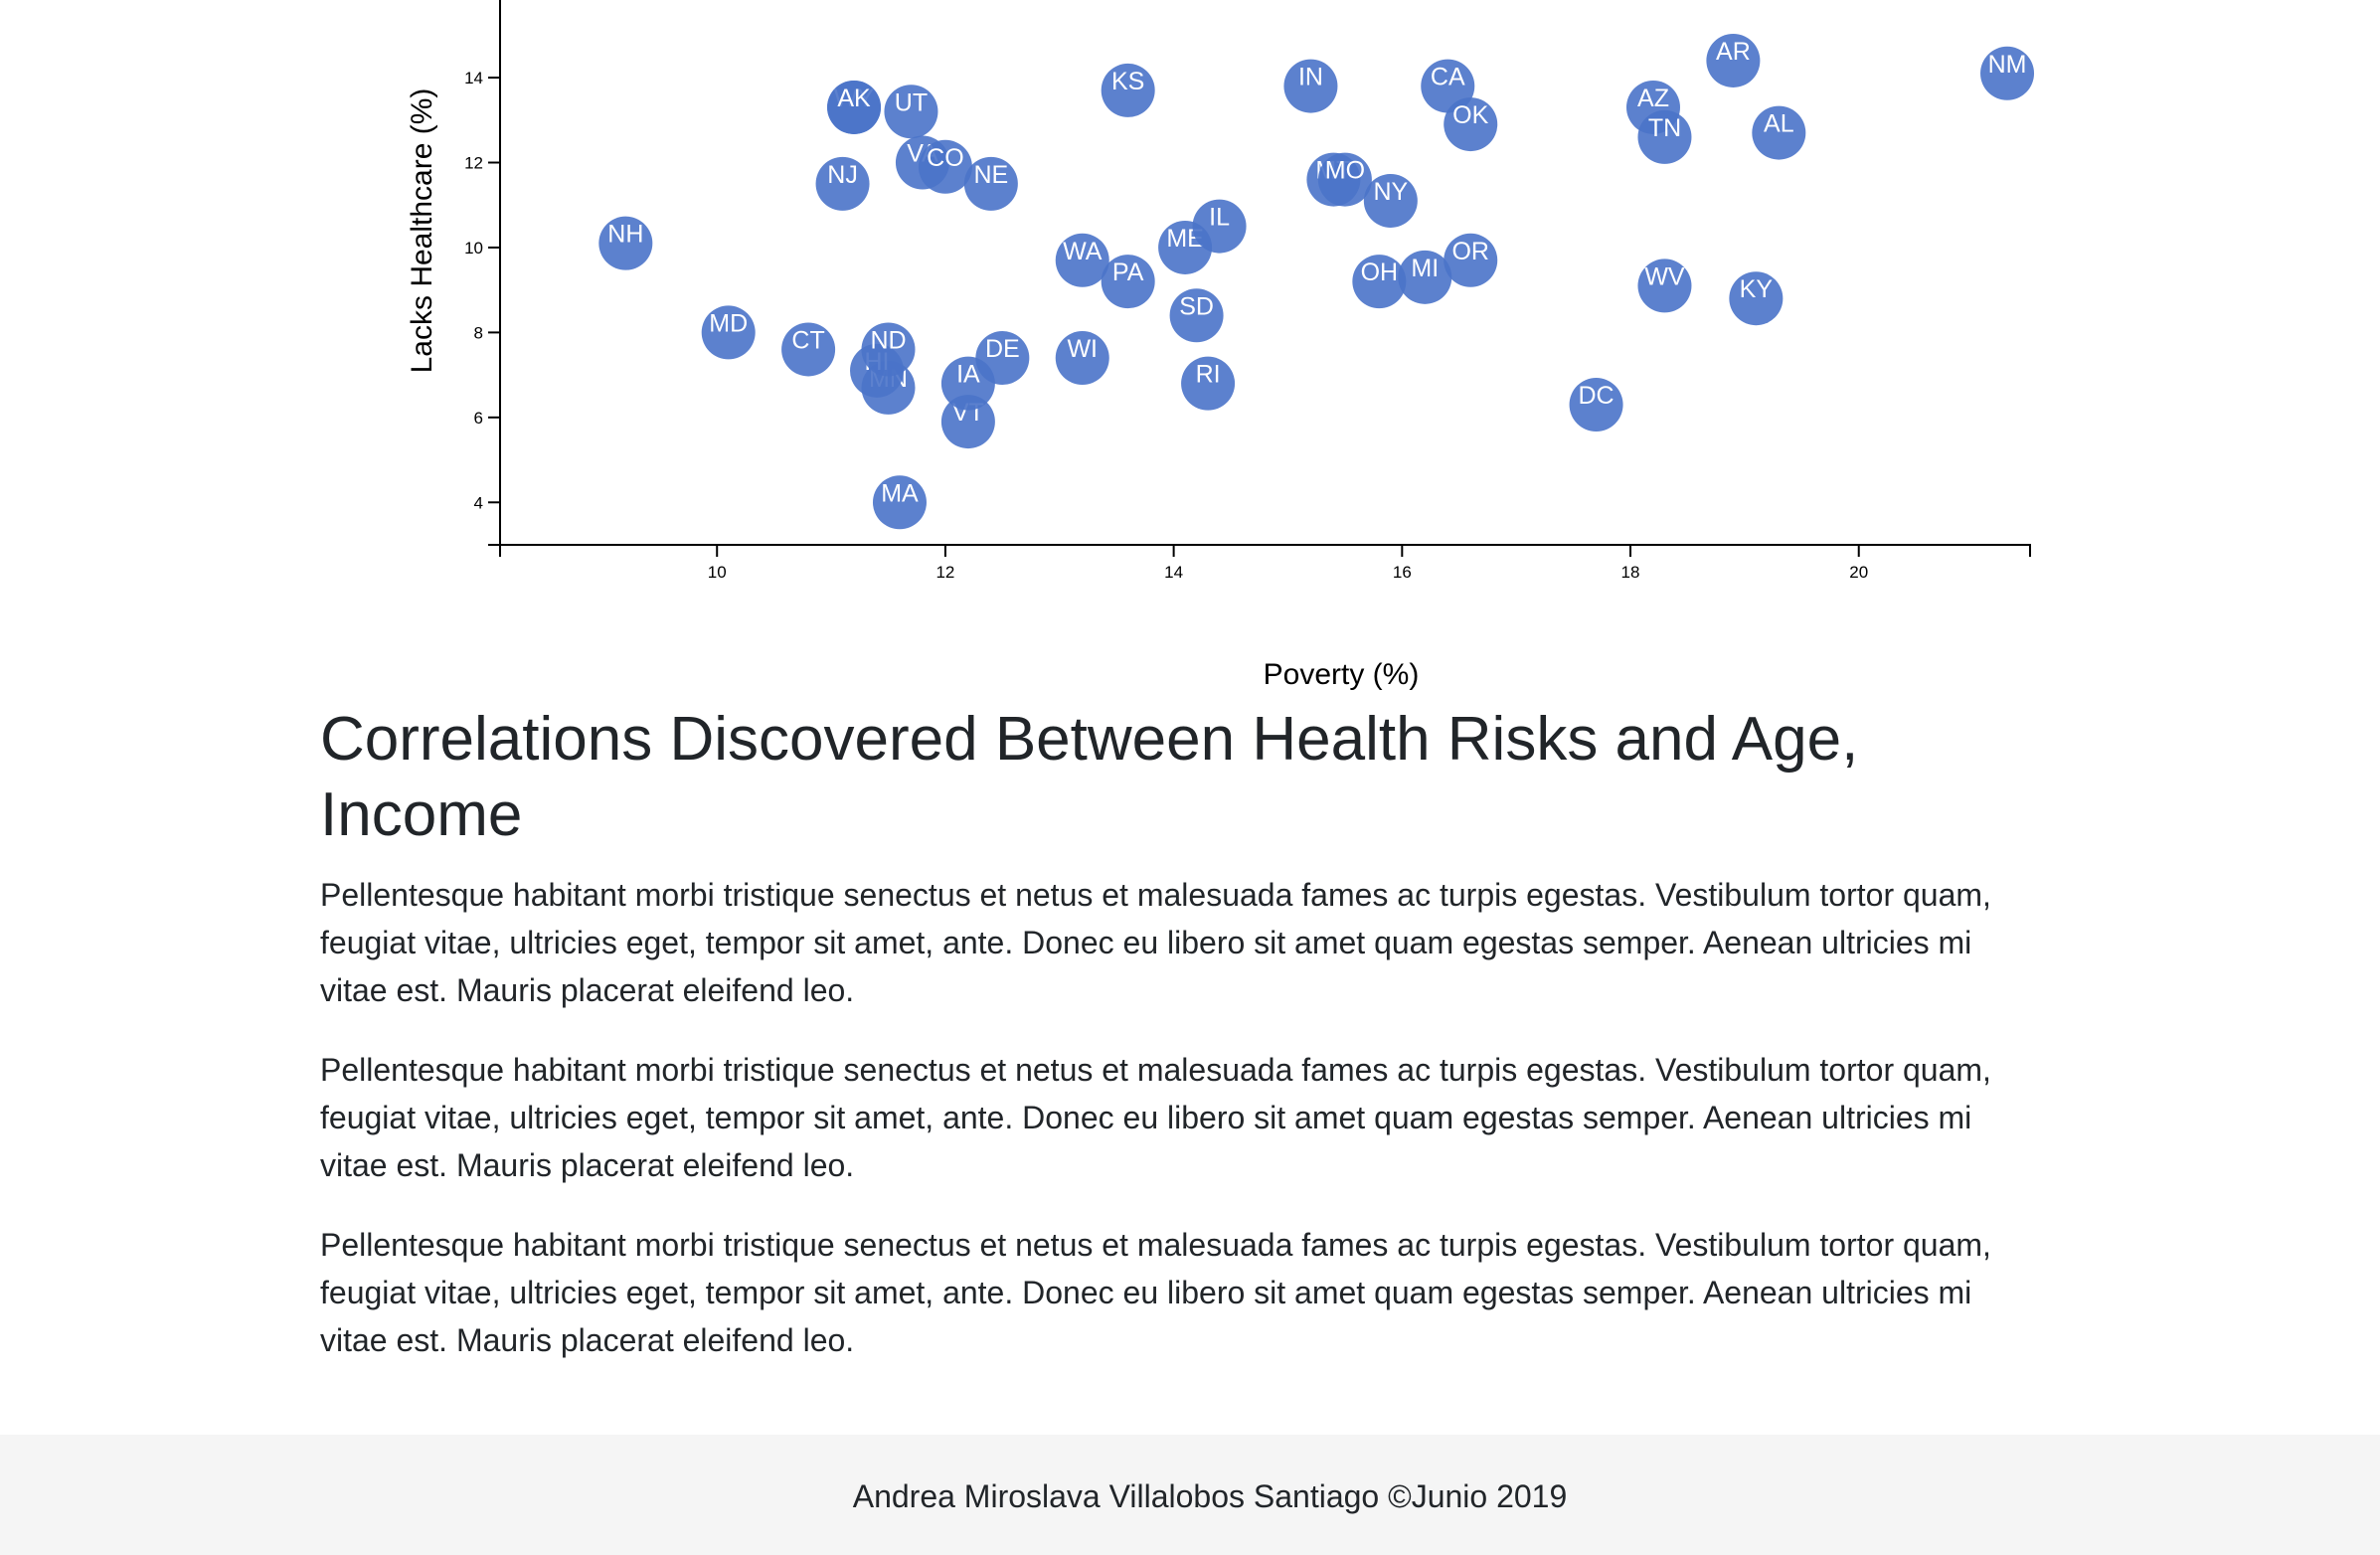 The image size is (2380, 1555). I want to click on x-tick: 12, so click(944, 563).